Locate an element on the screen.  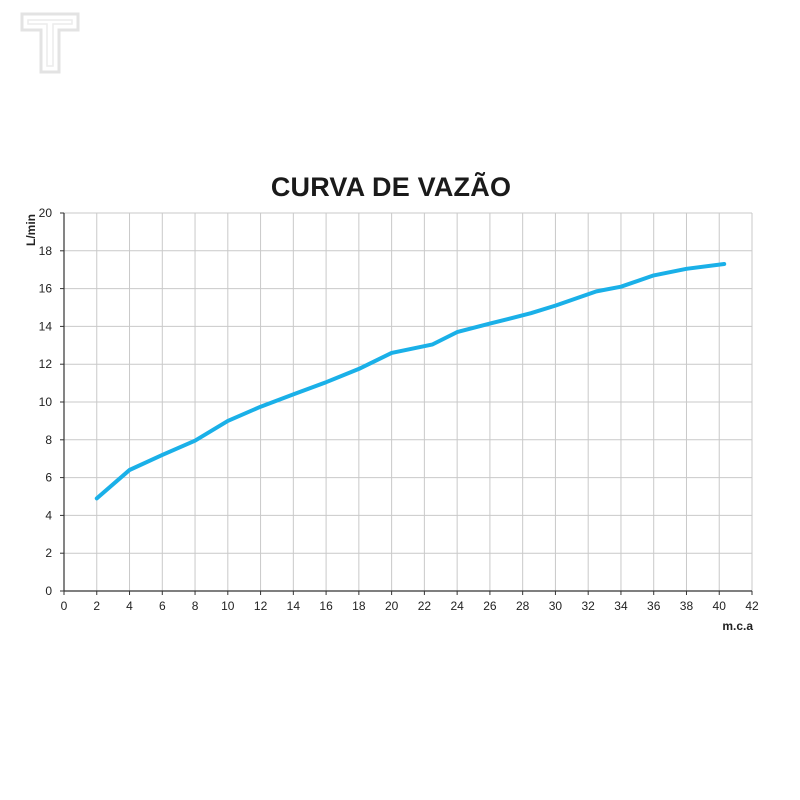
y-tick-label: 10 is located at coordinates (46, 402).